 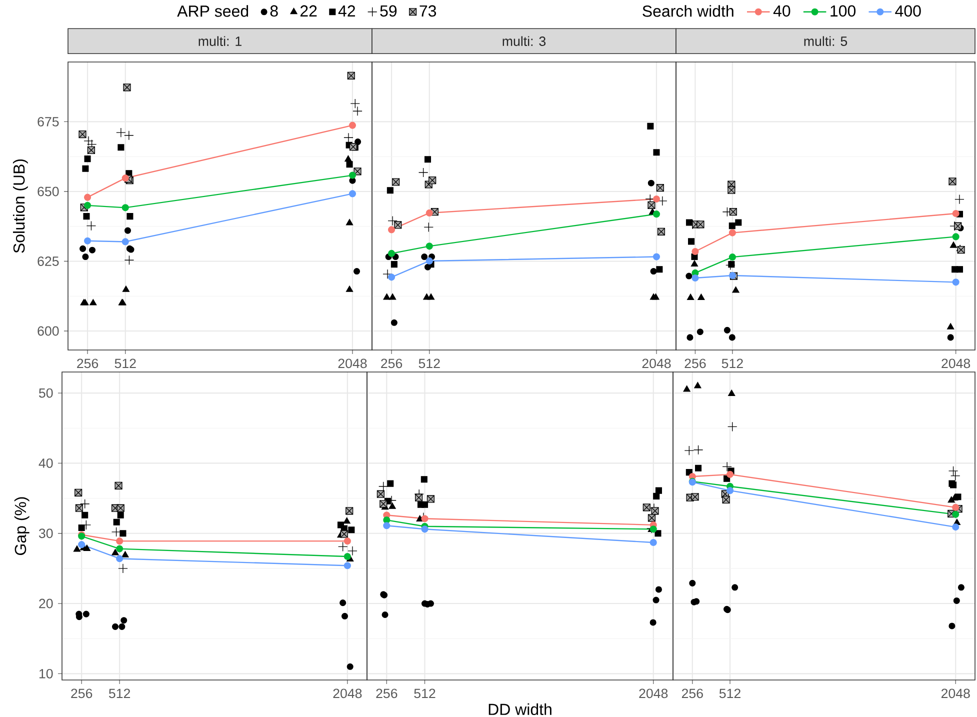 What do you see at coordinates (346, 10) in the screenshot?
I see `legend-label: 42` at bounding box center [346, 10].